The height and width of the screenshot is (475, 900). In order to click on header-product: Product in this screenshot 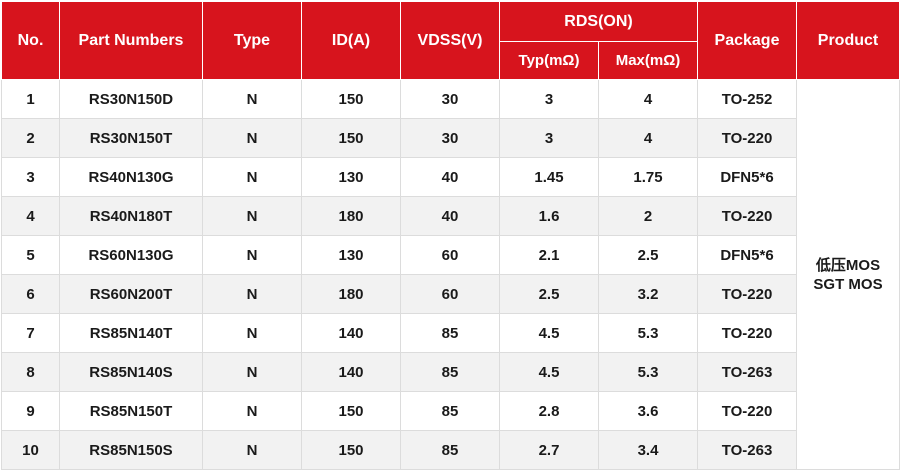, I will do `click(848, 40)`.